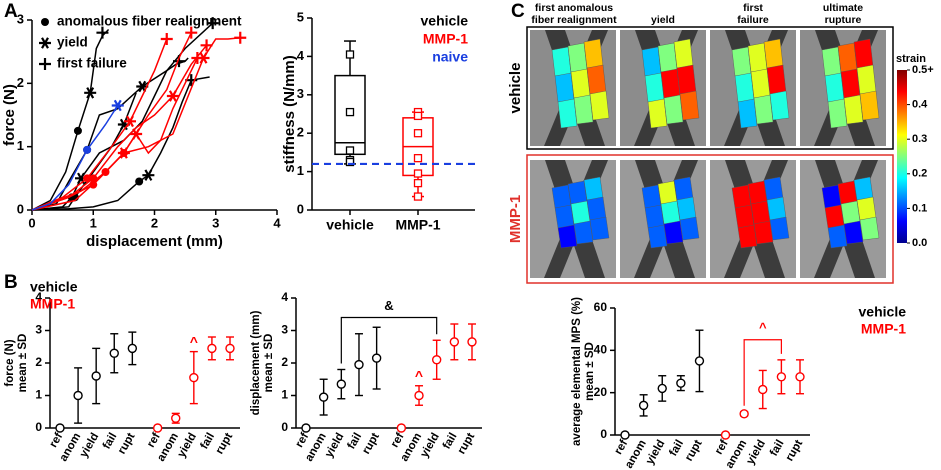 The height and width of the screenshot is (470, 941). What do you see at coordinates (256, 362) in the screenshot?
I see `y-axis-label: displacement (mm)` at bounding box center [256, 362].